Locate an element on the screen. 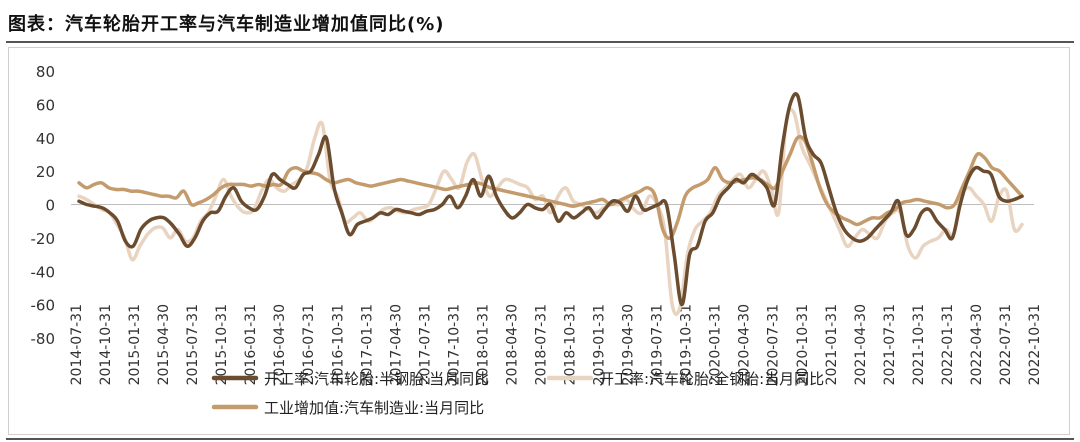 The height and width of the screenshot is (442, 1080). x-tick-label: 2014-07-31 is located at coordinates (77, 344).